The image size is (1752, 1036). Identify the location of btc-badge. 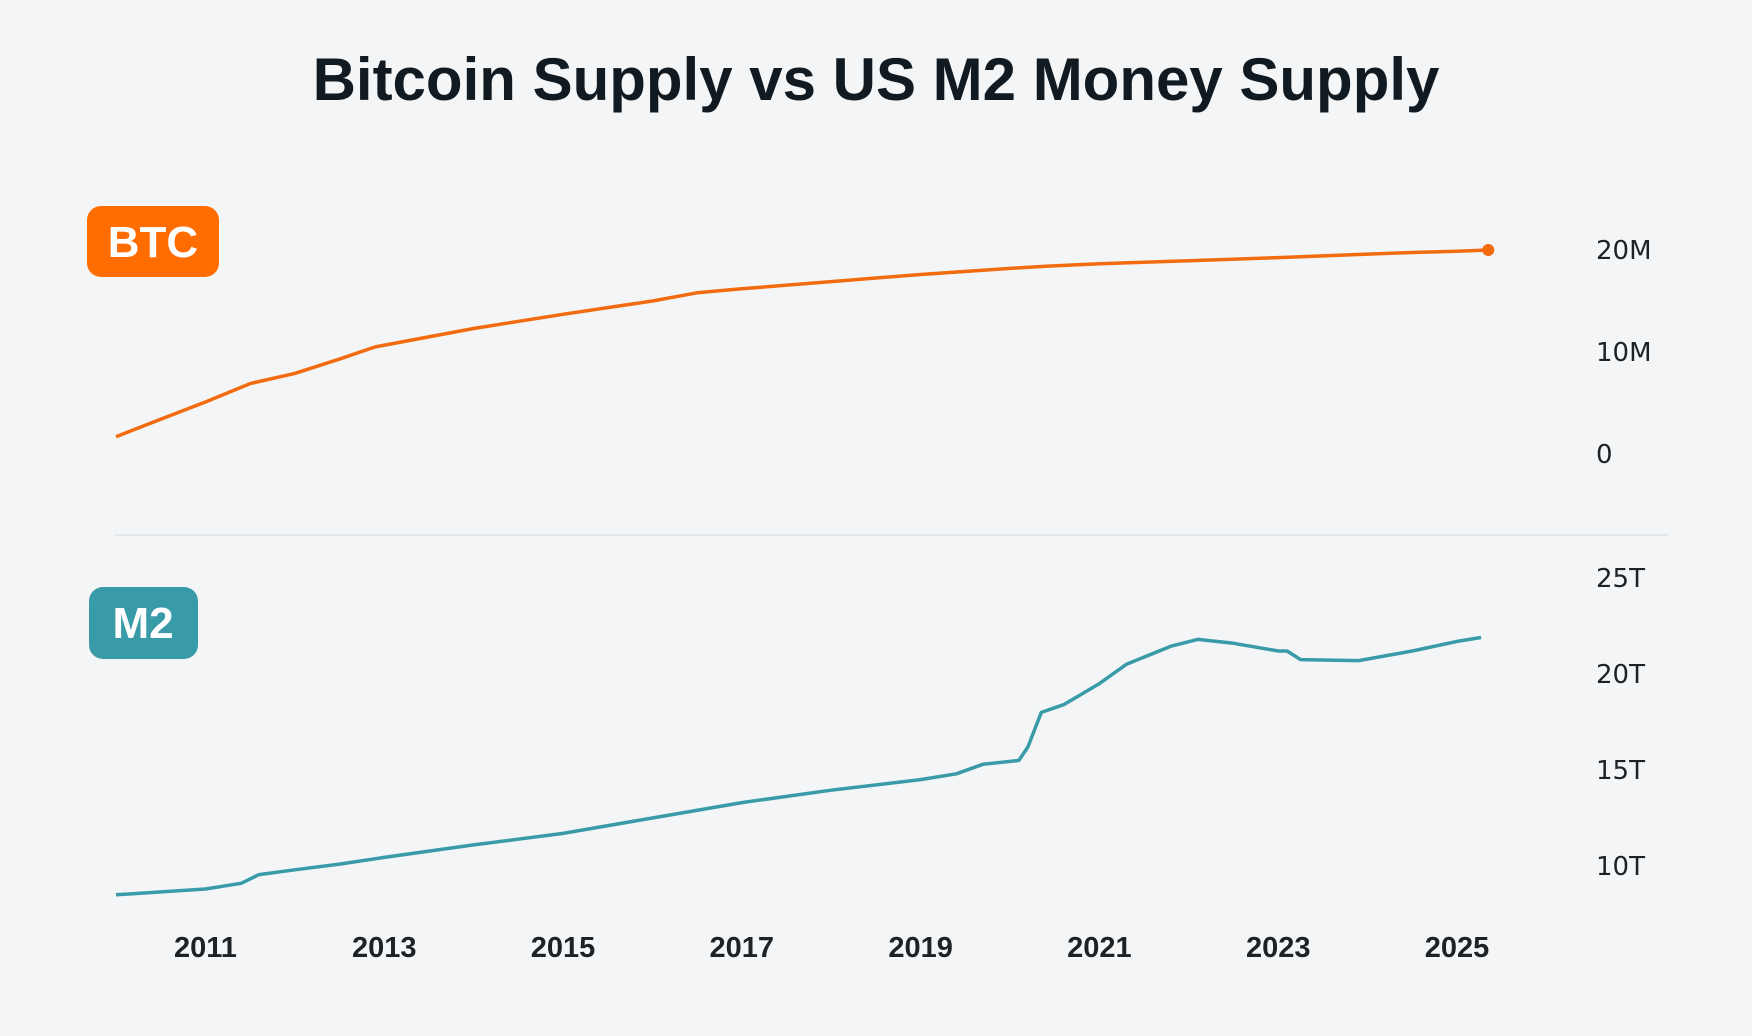
(153, 241).